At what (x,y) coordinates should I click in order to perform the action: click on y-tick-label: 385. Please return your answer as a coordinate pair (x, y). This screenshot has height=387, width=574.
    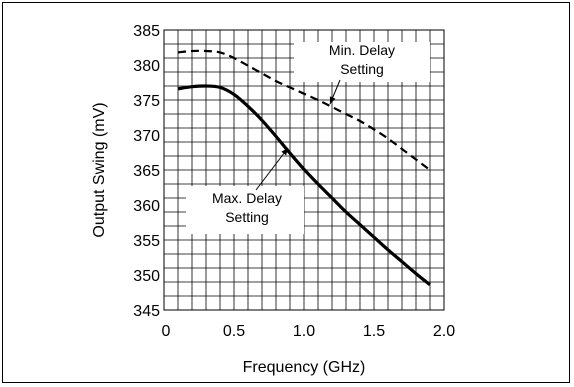
    Looking at the image, I should click on (146, 31).